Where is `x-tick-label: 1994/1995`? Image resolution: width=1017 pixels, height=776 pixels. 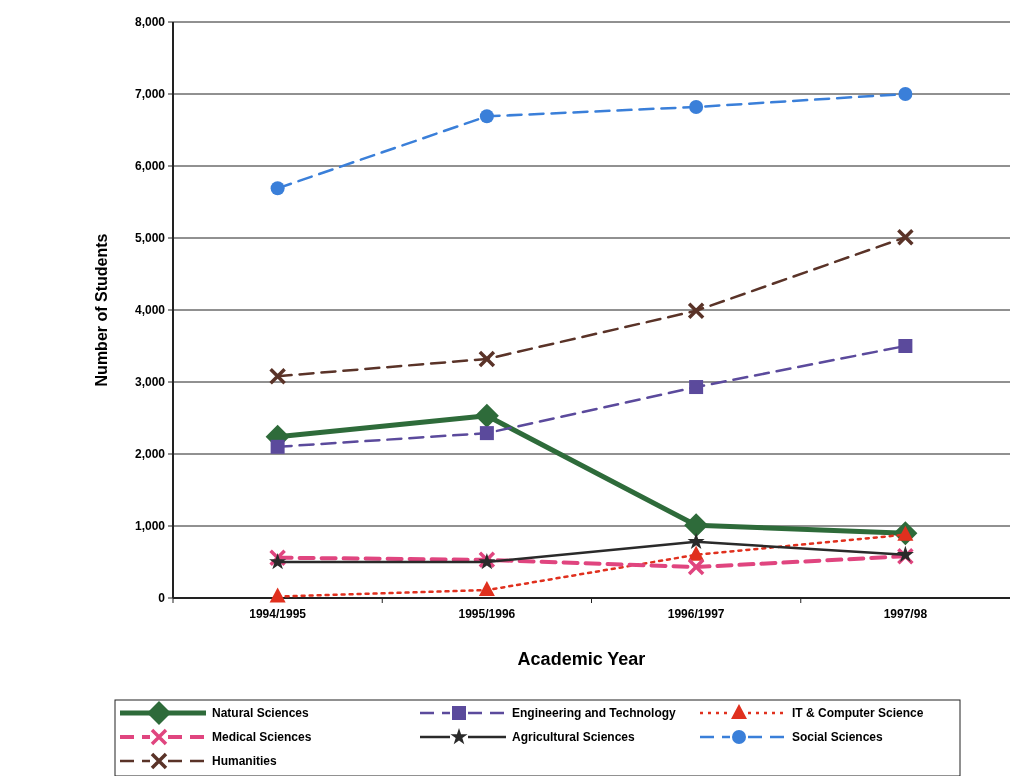
x-tick-label: 1994/1995 is located at coordinates (278, 614).